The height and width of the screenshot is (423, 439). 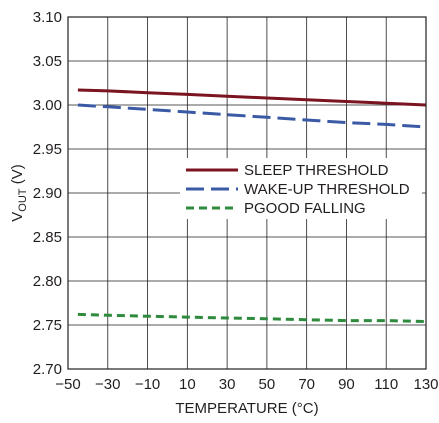 I want to click on y-tick-label: 2.85, so click(x=47, y=237).